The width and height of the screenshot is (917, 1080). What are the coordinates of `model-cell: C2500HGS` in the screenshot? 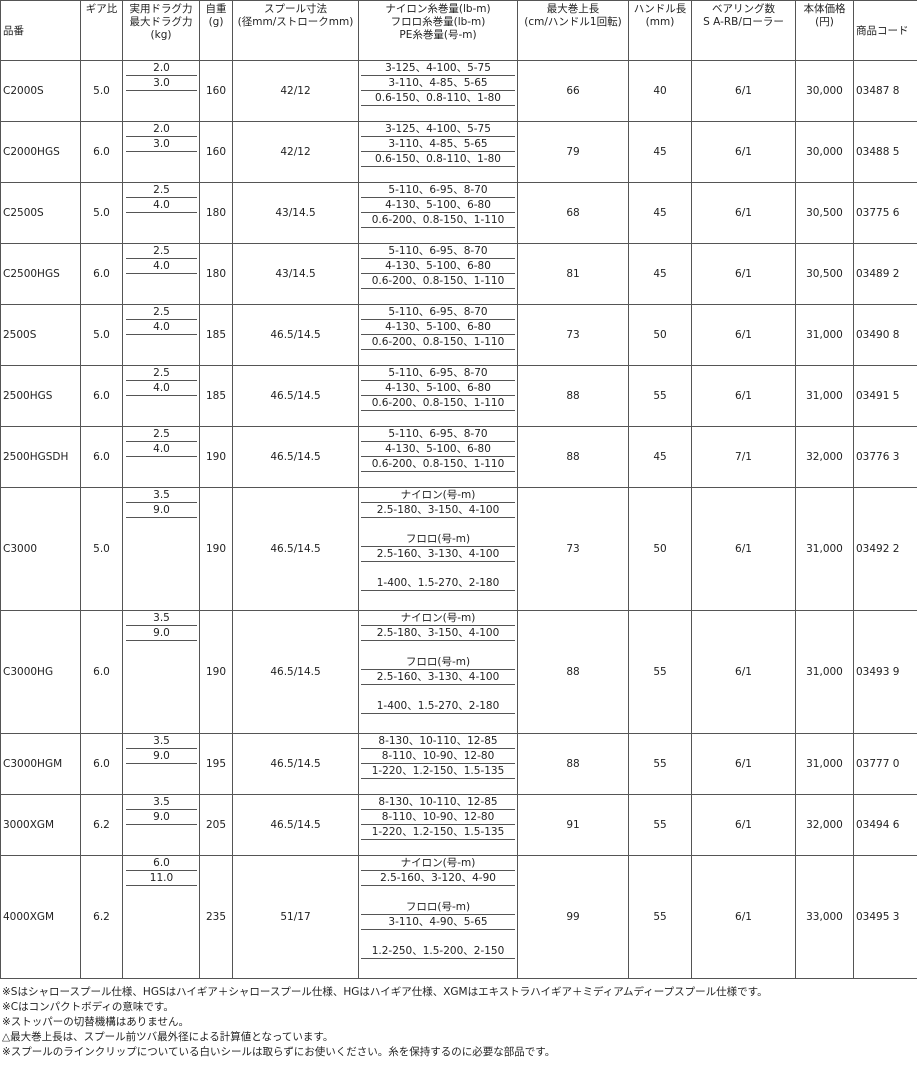 It's located at (40, 274).